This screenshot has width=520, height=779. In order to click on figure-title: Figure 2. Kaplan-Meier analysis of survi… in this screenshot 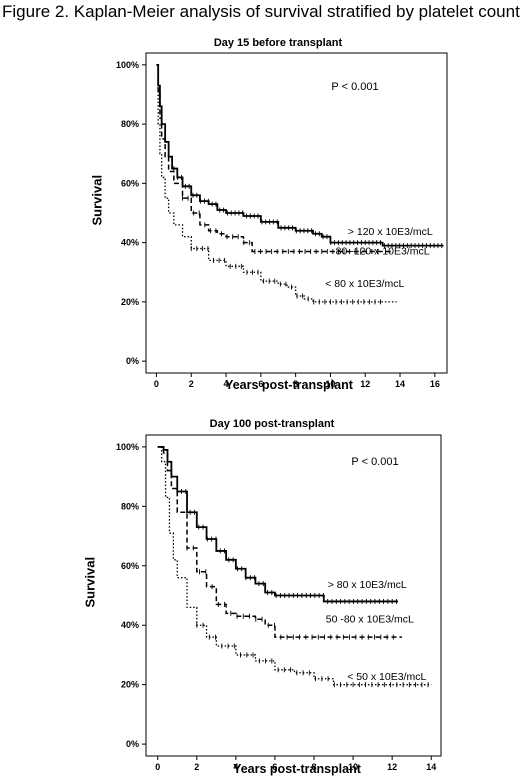, I will do `click(261, 11)`.